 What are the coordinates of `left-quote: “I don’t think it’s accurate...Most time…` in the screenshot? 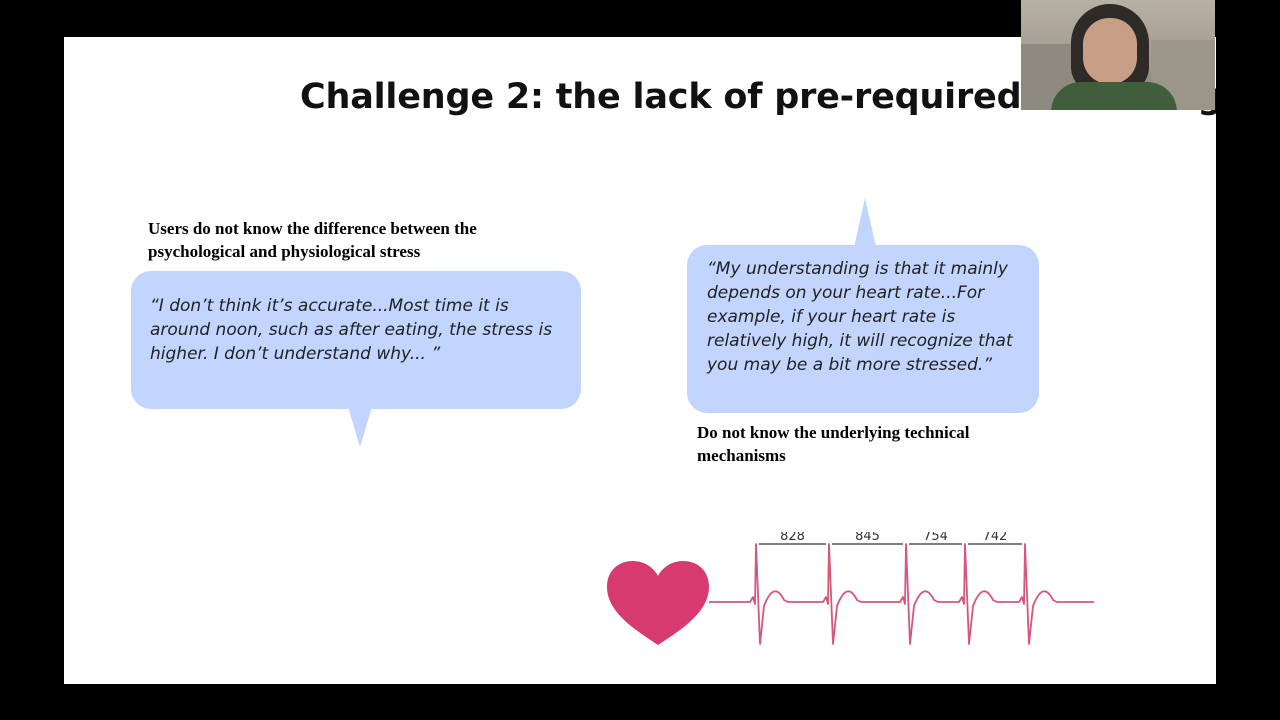 It's located at (356, 340).